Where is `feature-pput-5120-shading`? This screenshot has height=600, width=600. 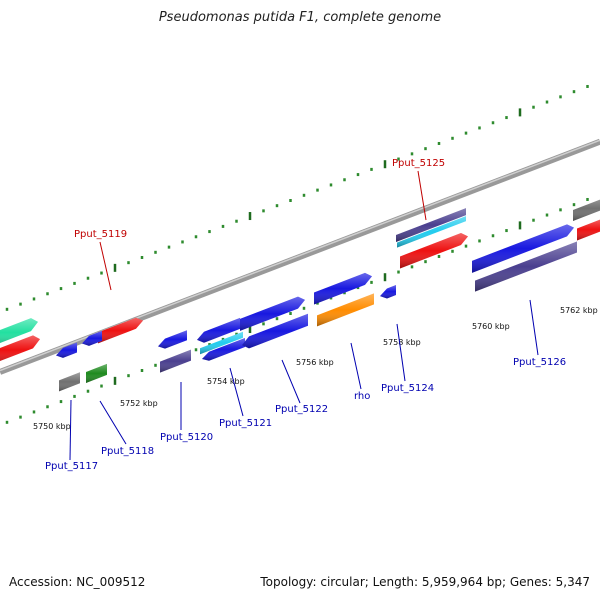 feature-pput-5120-shading is located at coordinates (175, 361).